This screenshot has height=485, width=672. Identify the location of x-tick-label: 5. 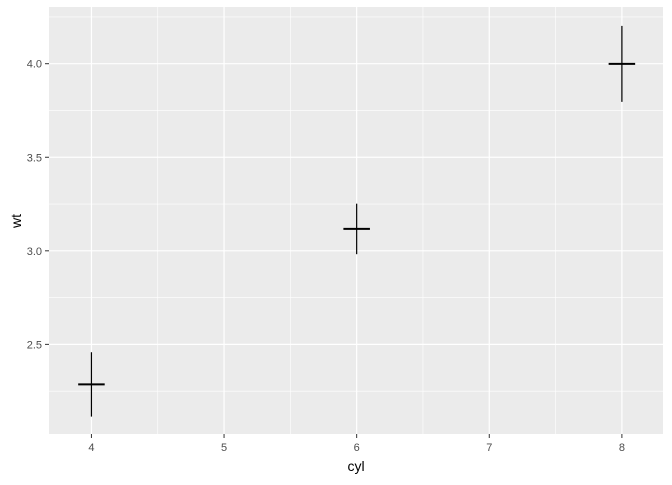
(224, 448).